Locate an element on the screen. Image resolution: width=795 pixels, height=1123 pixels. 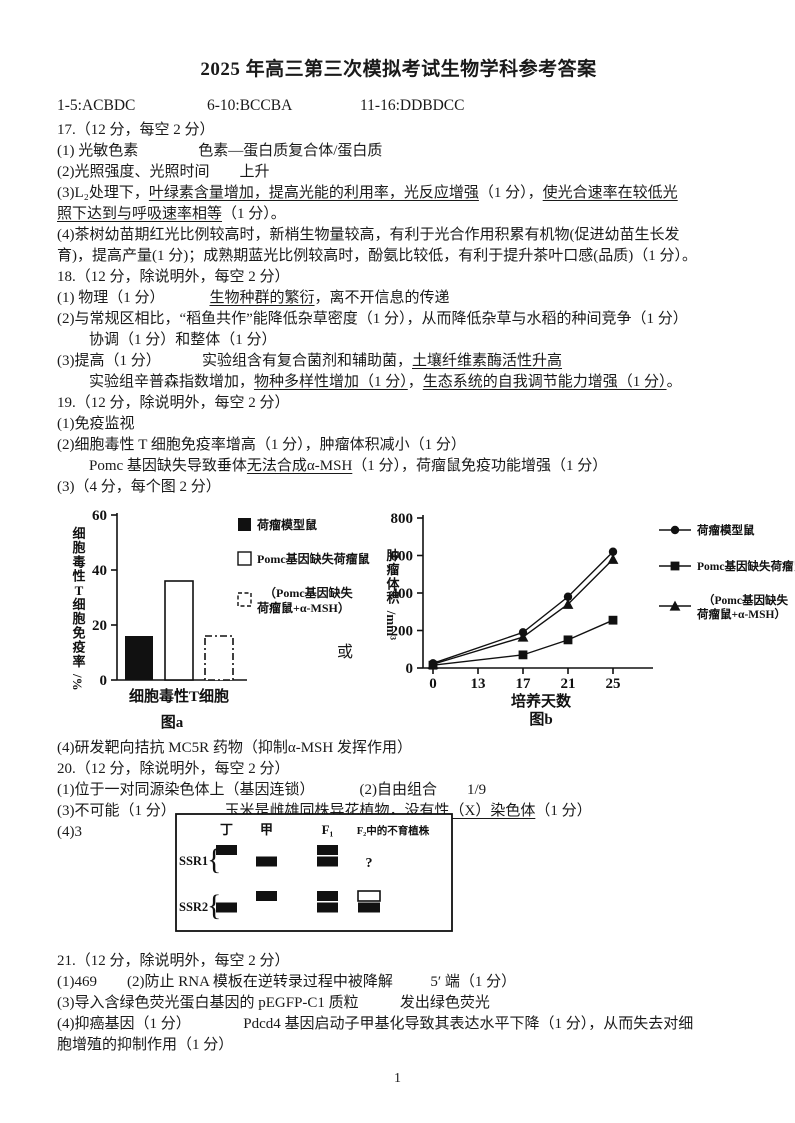
underlined-answer-text: 土壤纤维素酶活性升高 is located at coordinates (487, 361).